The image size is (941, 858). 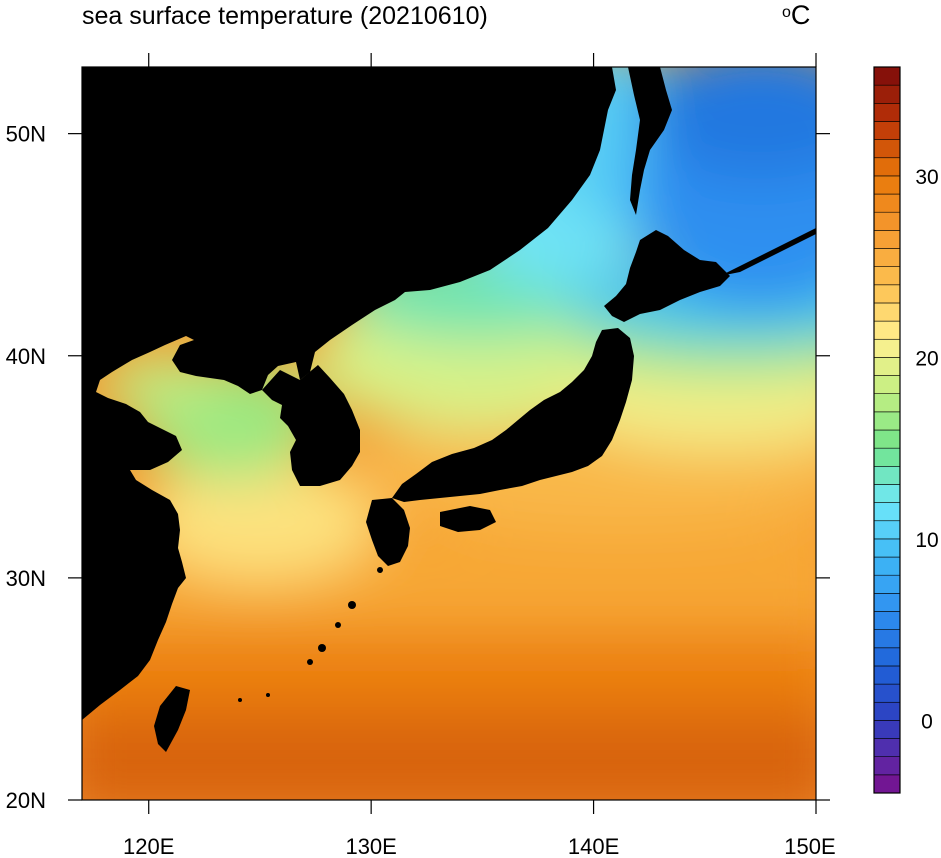 What do you see at coordinates (593, 846) in the screenshot?
I see `x-tick-label: 140E` at bounding box center [593, 846].